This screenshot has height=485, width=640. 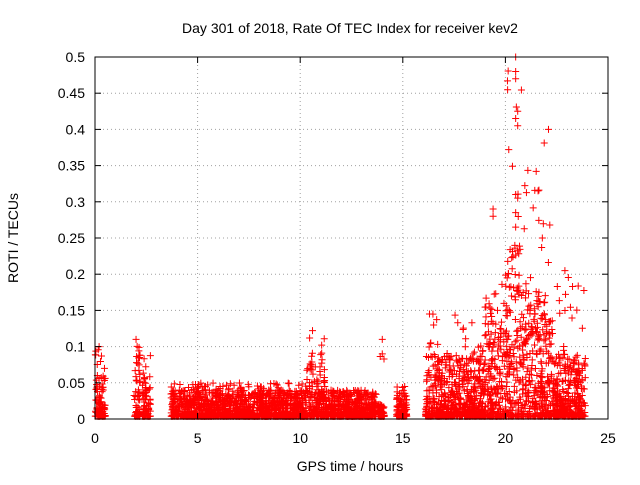 What do you see at coordinates (76, 129) in the screenshot?
I see `y-tick-label: 0.4` at bounding box center [76, 129].